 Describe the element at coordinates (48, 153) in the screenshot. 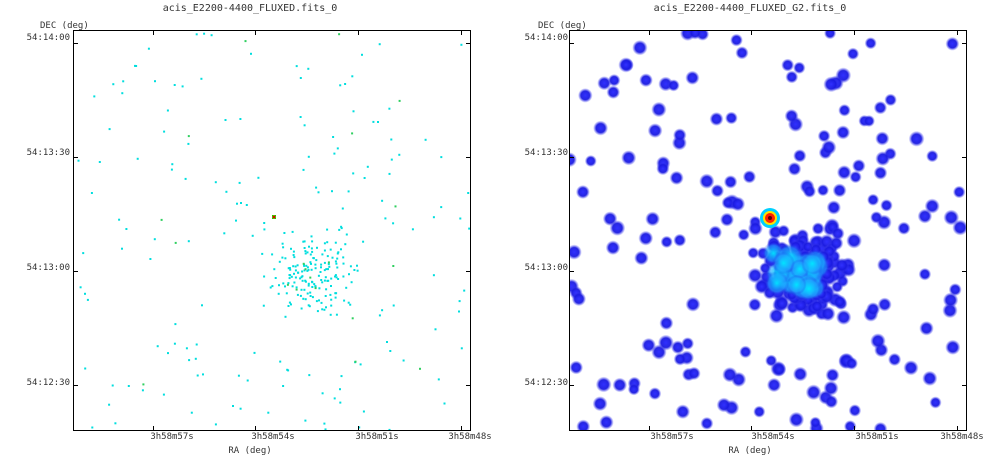

I see `y-tick-label: 54:13:30` at that location.